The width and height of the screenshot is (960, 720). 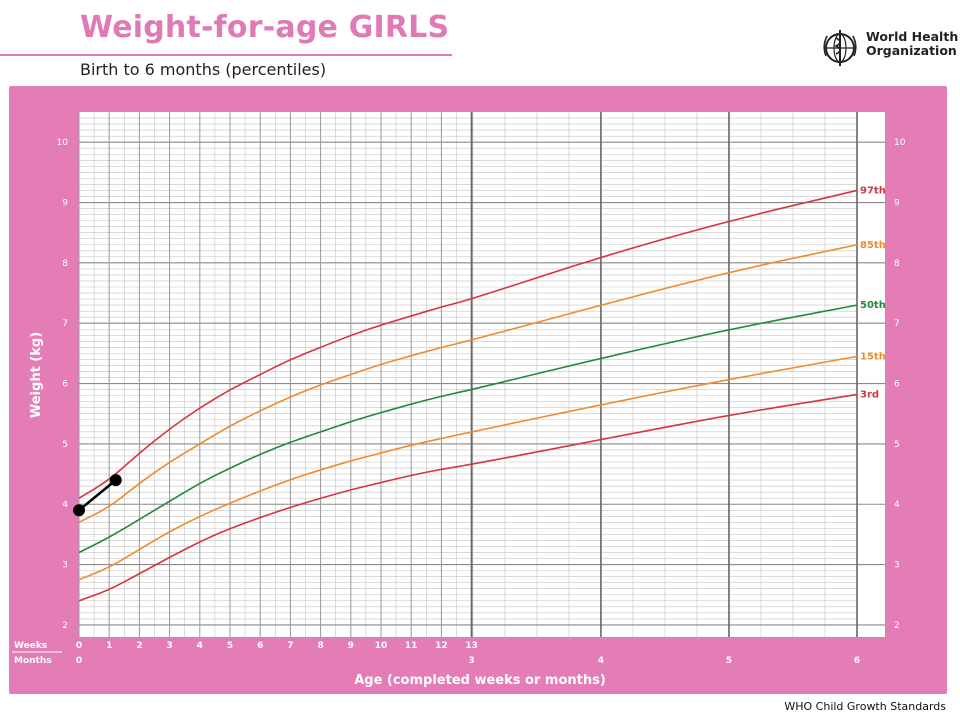 What do you see at coordinates (65, 626) in the screenshot?
I see `y-tick-label: 2` at bounding box center [65, 626].